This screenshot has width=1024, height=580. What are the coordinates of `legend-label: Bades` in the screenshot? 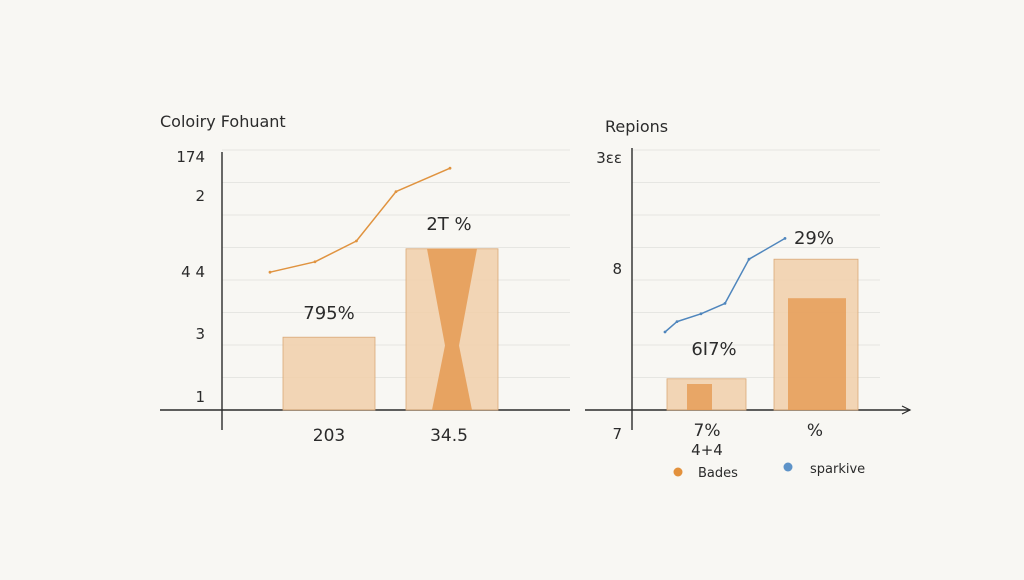 It's located at (718, 473).